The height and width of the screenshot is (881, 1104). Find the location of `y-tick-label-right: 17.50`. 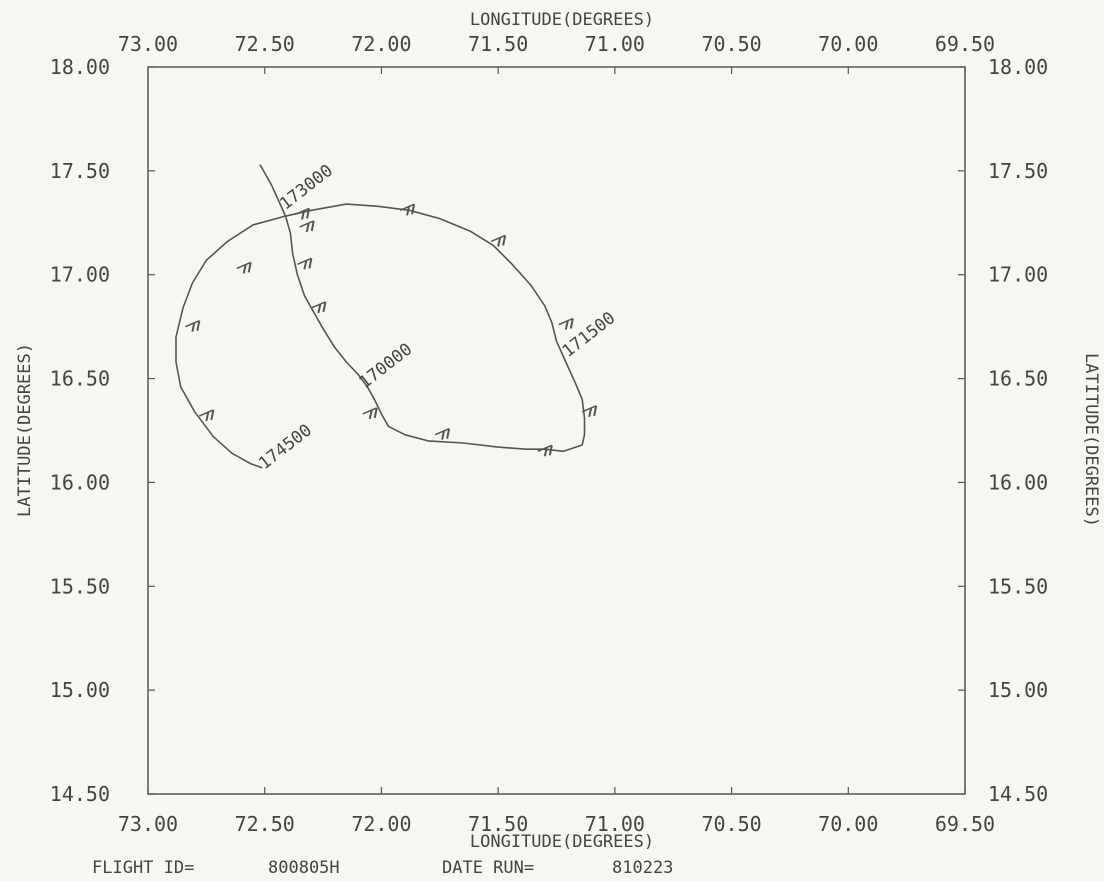

y-tick-label-right: 17.50 is located at coordinates (1018, 171).